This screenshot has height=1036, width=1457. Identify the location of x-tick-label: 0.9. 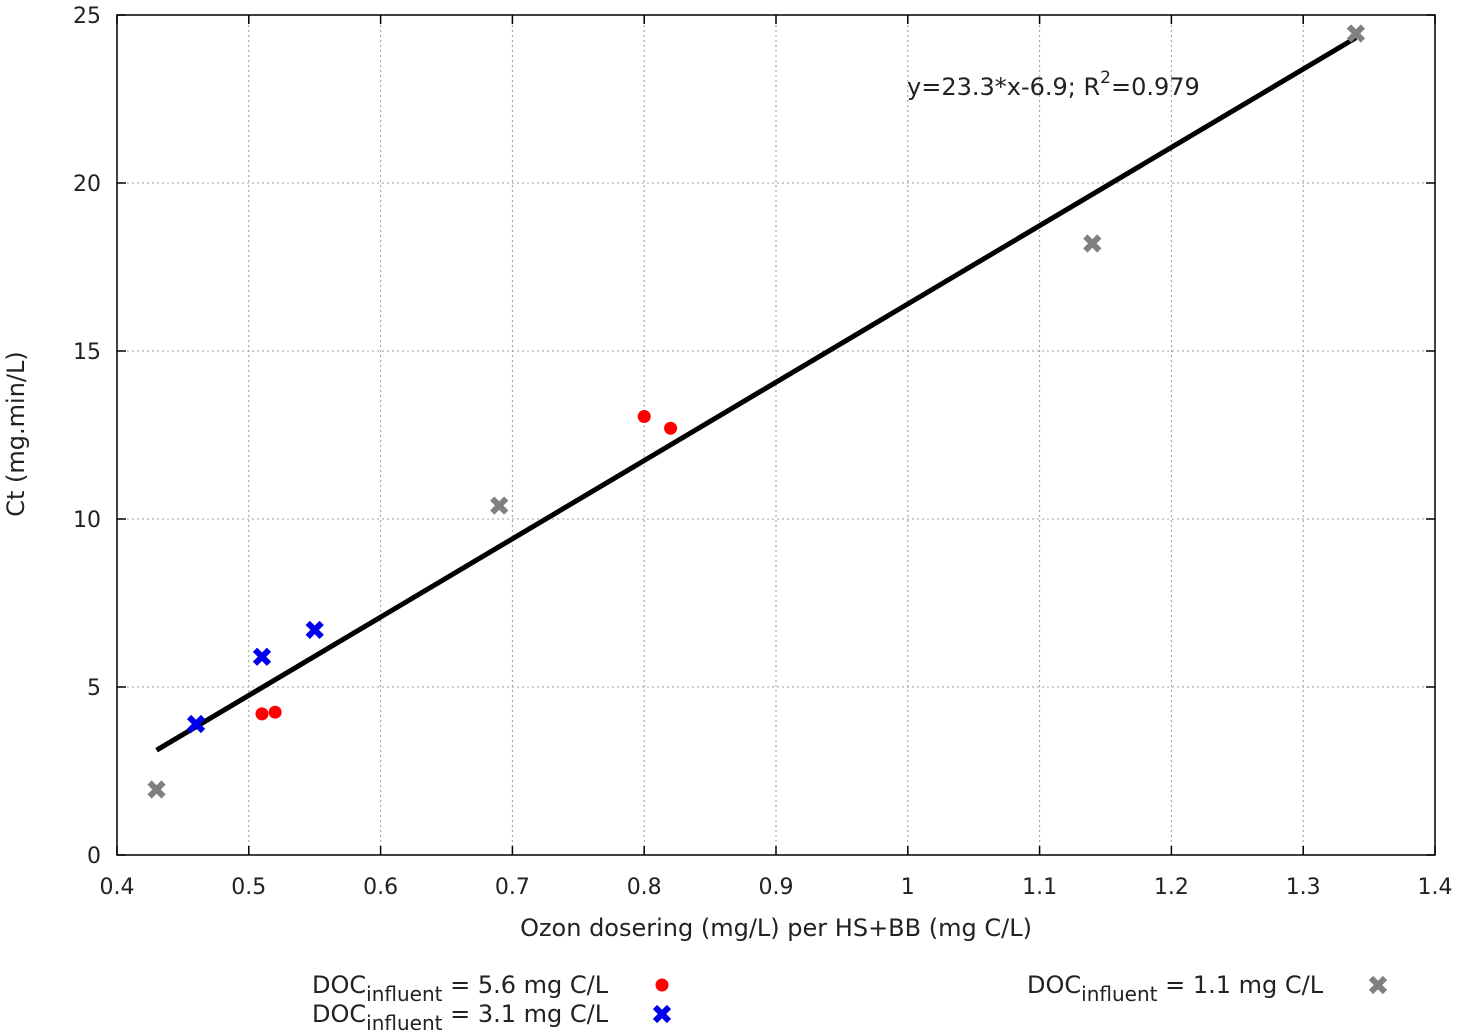
(776, 887).